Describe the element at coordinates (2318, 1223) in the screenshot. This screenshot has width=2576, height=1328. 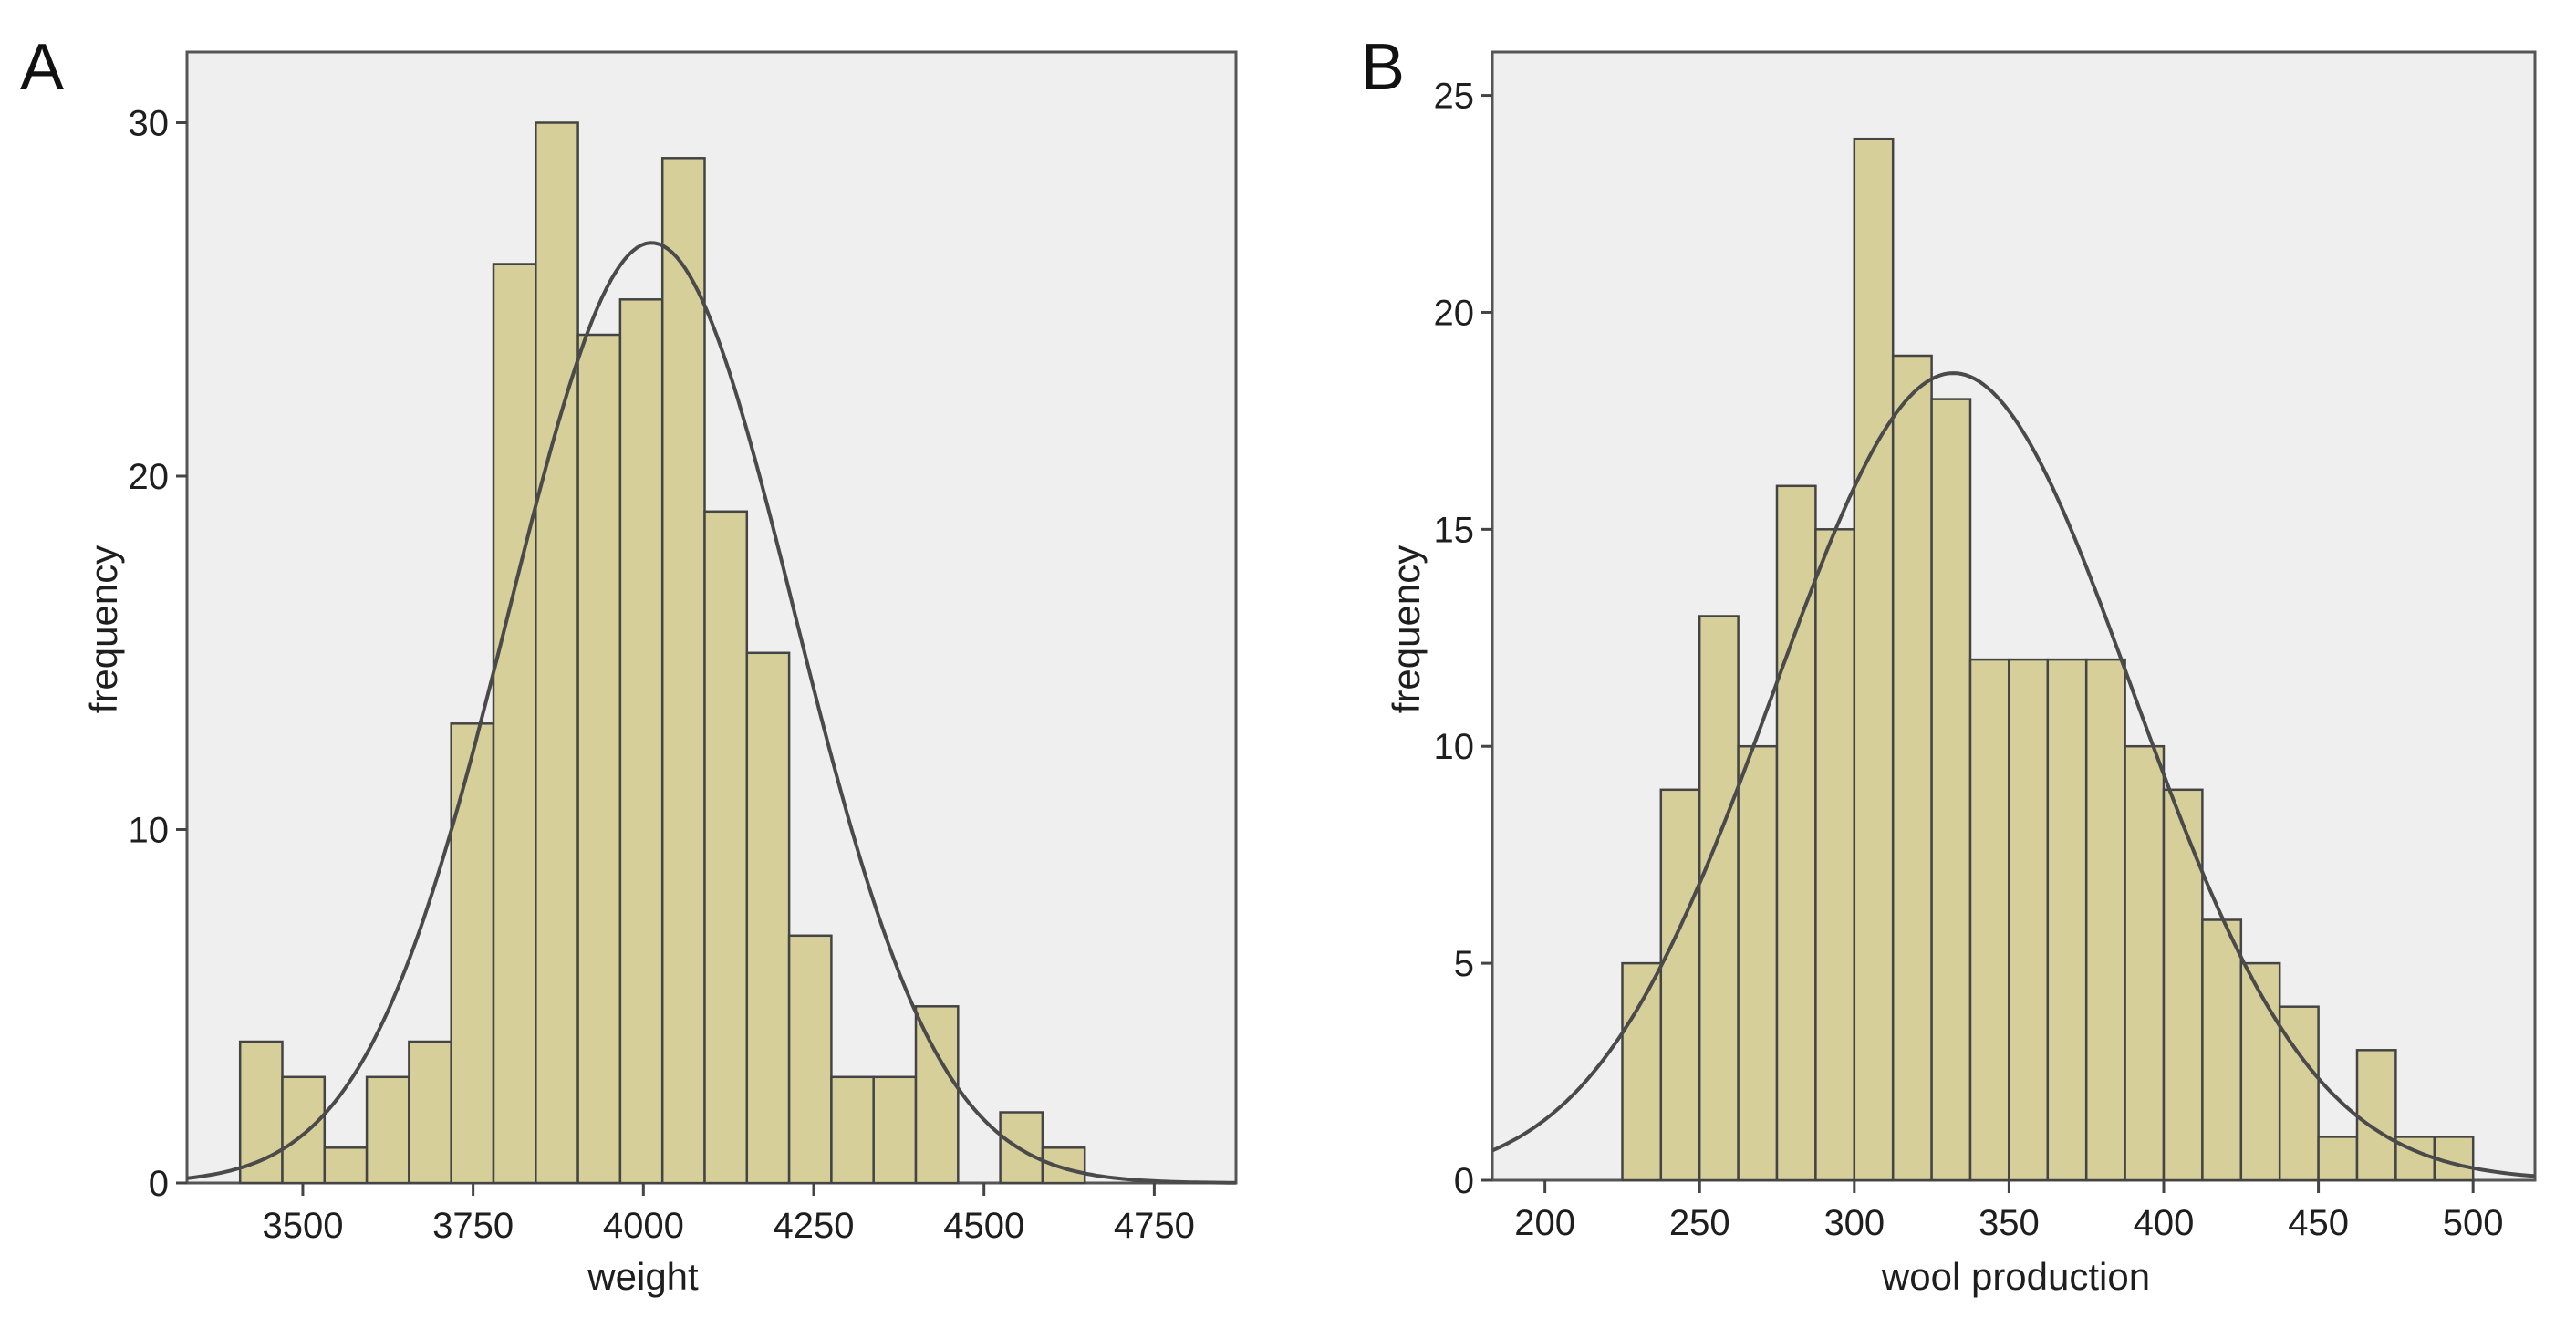
I see `x-tick-label-b-450: 450` at that location.